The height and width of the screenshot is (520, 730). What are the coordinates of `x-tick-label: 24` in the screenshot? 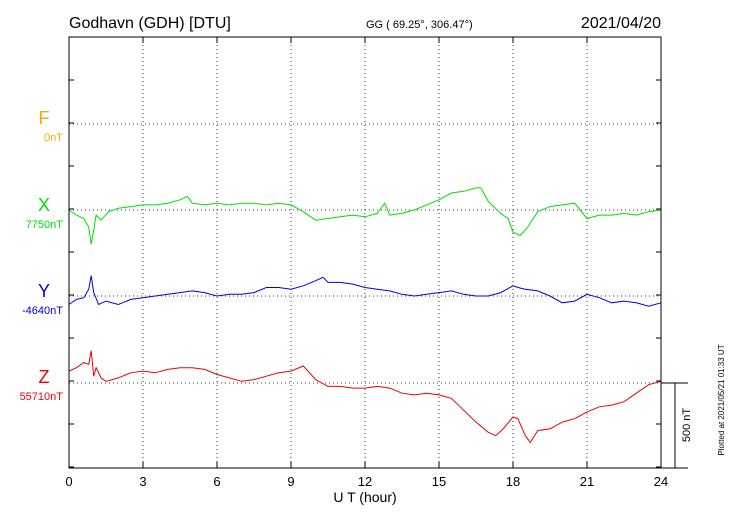 It's located at (661, 481).